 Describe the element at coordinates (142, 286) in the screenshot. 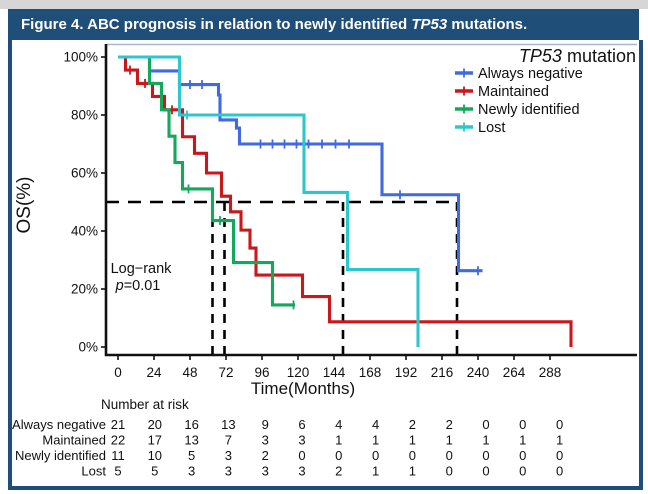

I see `pvalue-rest: =0.01` at that location.